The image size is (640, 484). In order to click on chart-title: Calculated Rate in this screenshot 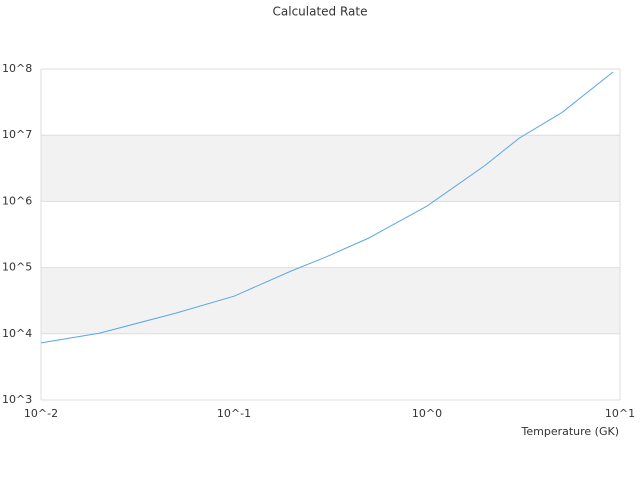, I will do `click(320, 12)`.